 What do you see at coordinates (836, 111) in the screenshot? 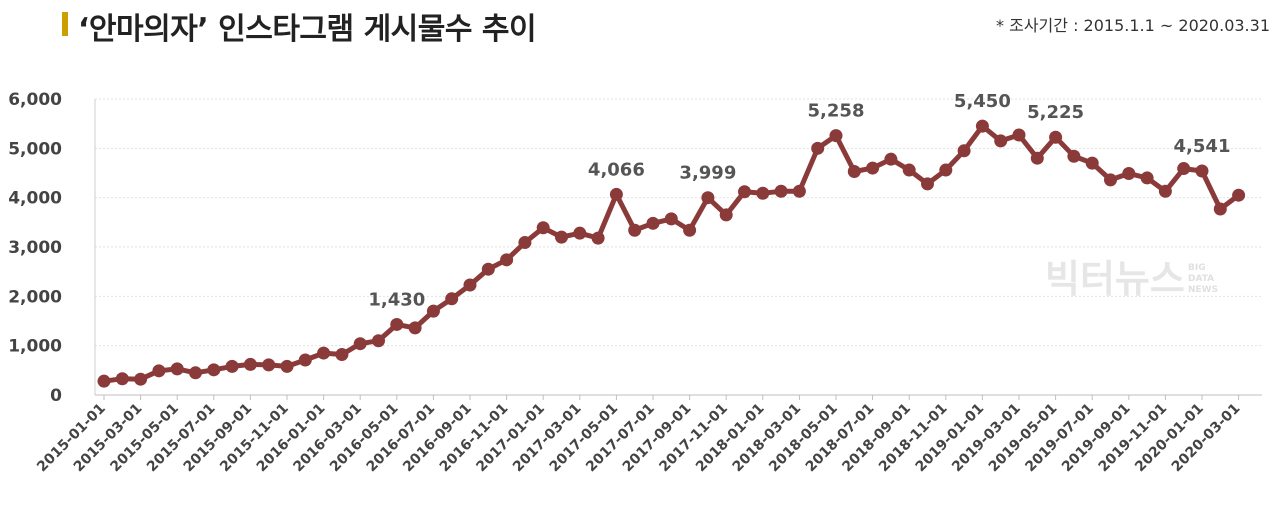
I see `data-label: 5,258` at bounding box center [836, 111].